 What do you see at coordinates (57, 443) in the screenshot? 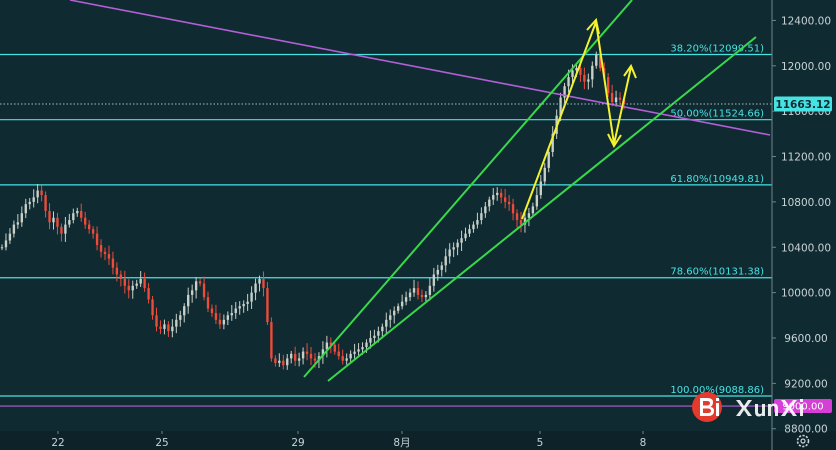
I see `x-tick-label: 22` at bounding box center [57, 443].